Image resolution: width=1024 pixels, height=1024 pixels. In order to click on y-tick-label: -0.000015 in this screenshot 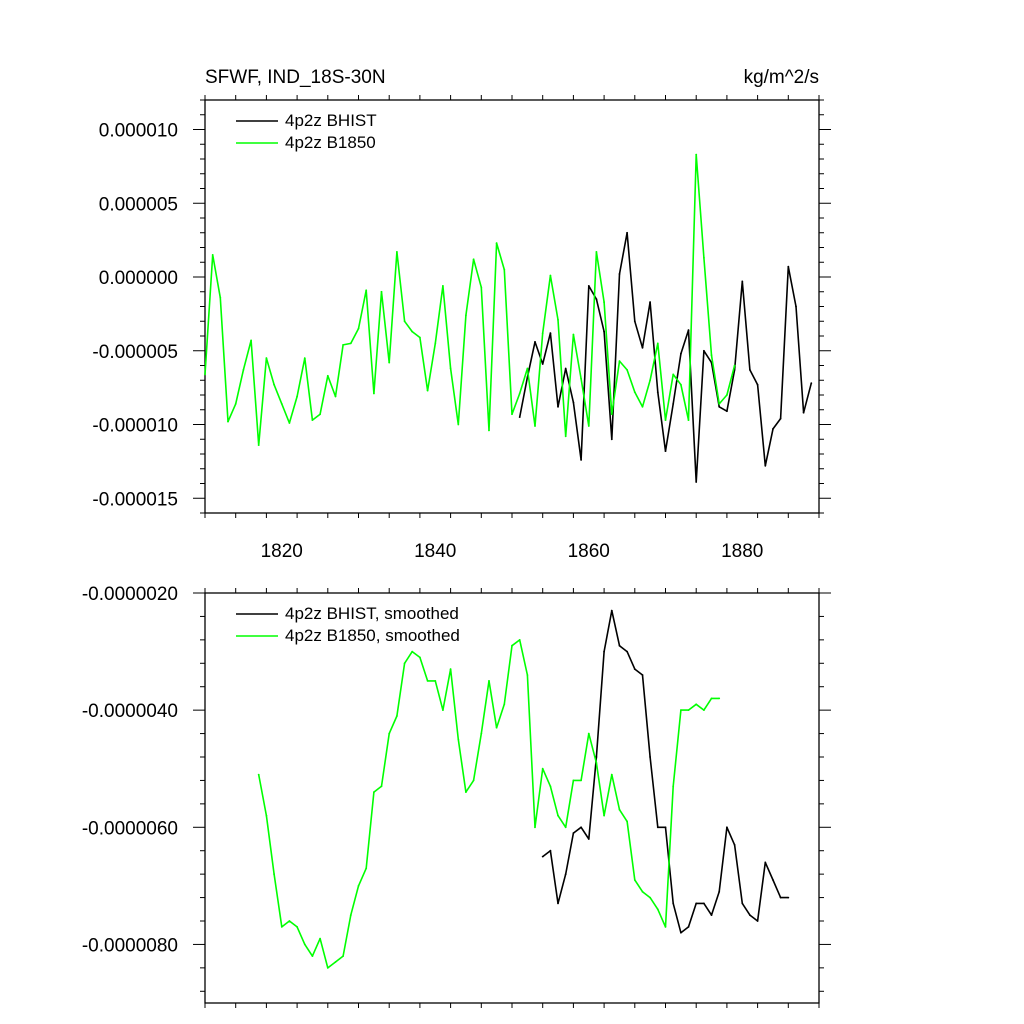, I will do `click(135, 499)`.